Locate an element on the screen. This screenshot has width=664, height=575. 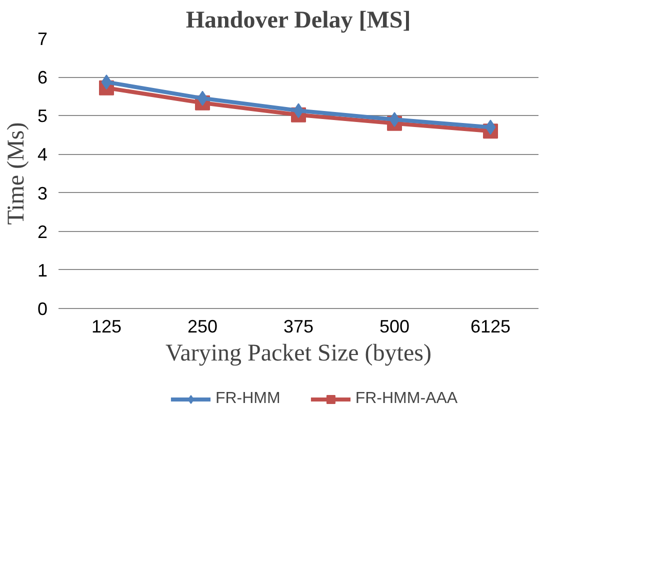
y-tick-label: 1 is located at coordinates (42, 270).